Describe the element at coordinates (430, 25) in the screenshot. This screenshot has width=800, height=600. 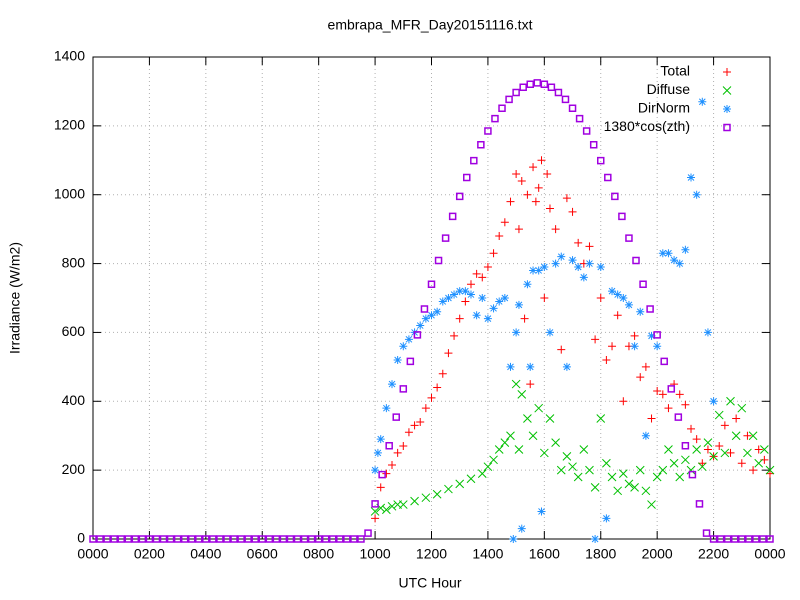
I see `chart-title: embrapa_MFR_Day20151116.txt` at that location.